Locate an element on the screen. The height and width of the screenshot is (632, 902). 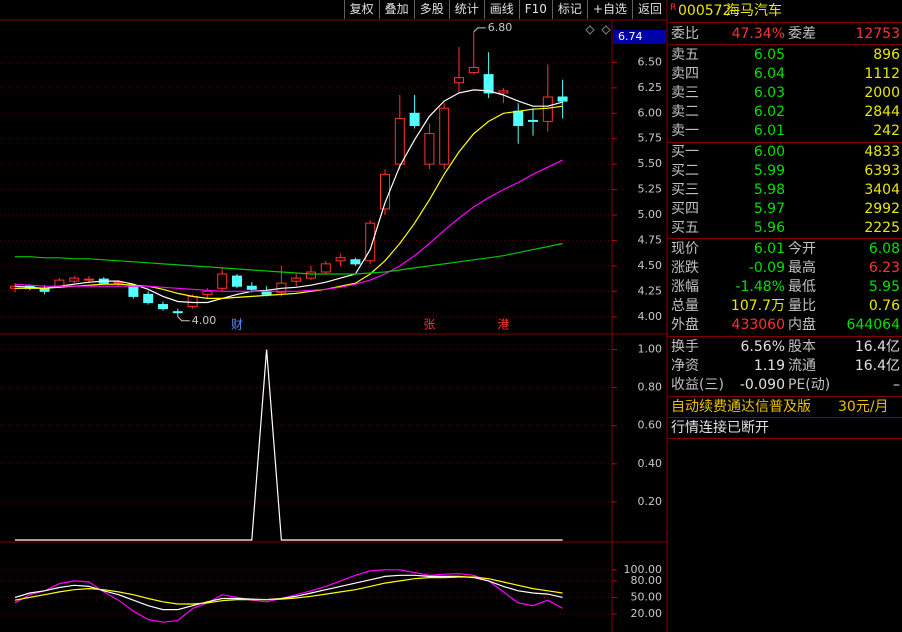
ask-price: 6.02 is located at coordinates (769, 112).